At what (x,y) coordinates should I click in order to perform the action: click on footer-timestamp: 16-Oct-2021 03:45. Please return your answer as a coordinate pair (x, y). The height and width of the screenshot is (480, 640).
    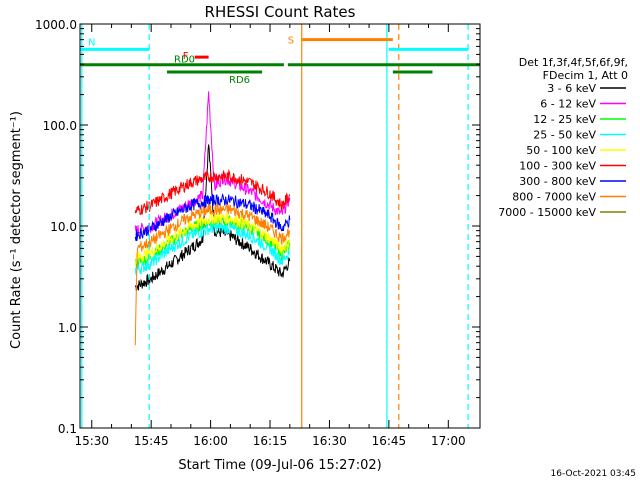
    Looking at the image, I should click on (593, 474).